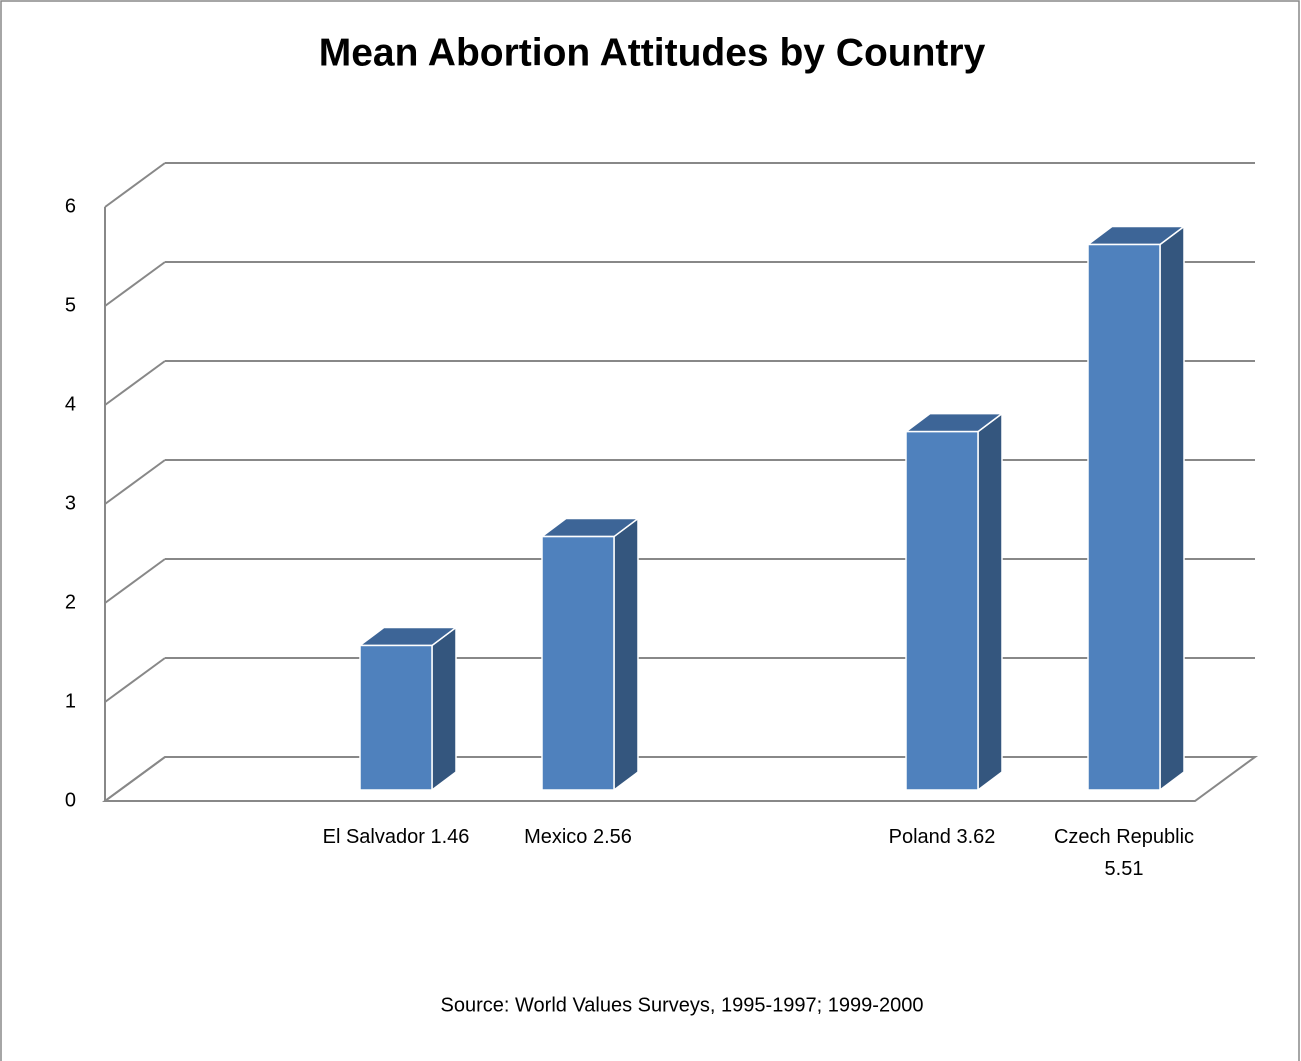 This screenshot has height=1061, width=1301. Describe the element at coordinates (396, 837) in the screenshot. I see `x-tick-label: El Salvador 1.46` at that location.